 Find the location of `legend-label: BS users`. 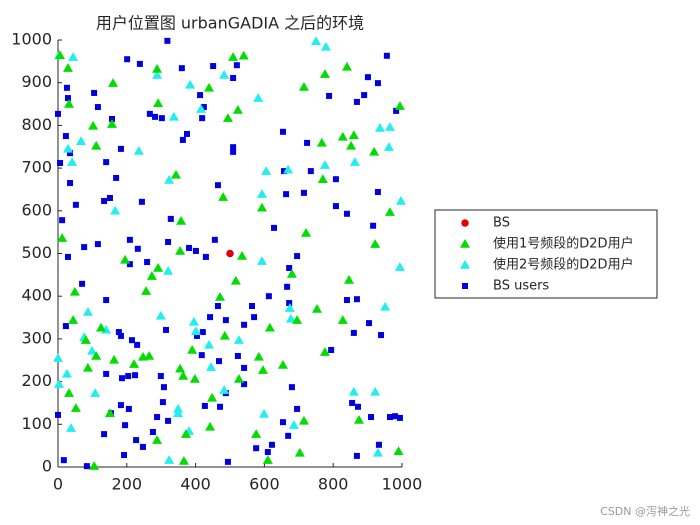

legend-label: BS users is located at coordinates (521, 286).